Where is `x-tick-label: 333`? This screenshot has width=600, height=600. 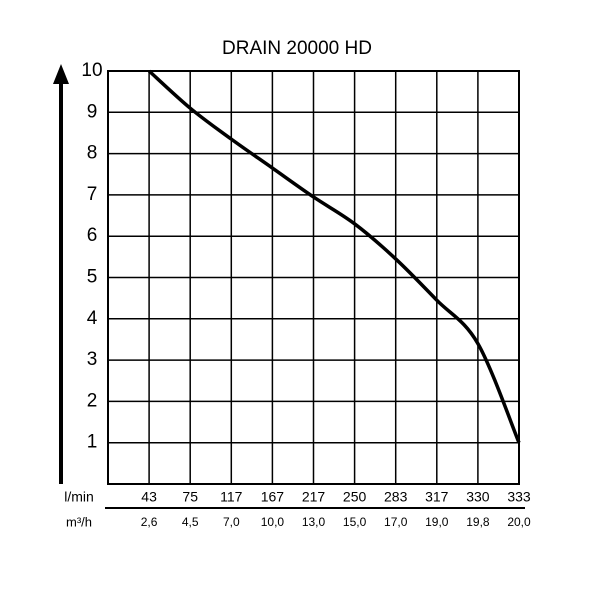
x-tick-label: 333 is located at coordinates (519, 497).